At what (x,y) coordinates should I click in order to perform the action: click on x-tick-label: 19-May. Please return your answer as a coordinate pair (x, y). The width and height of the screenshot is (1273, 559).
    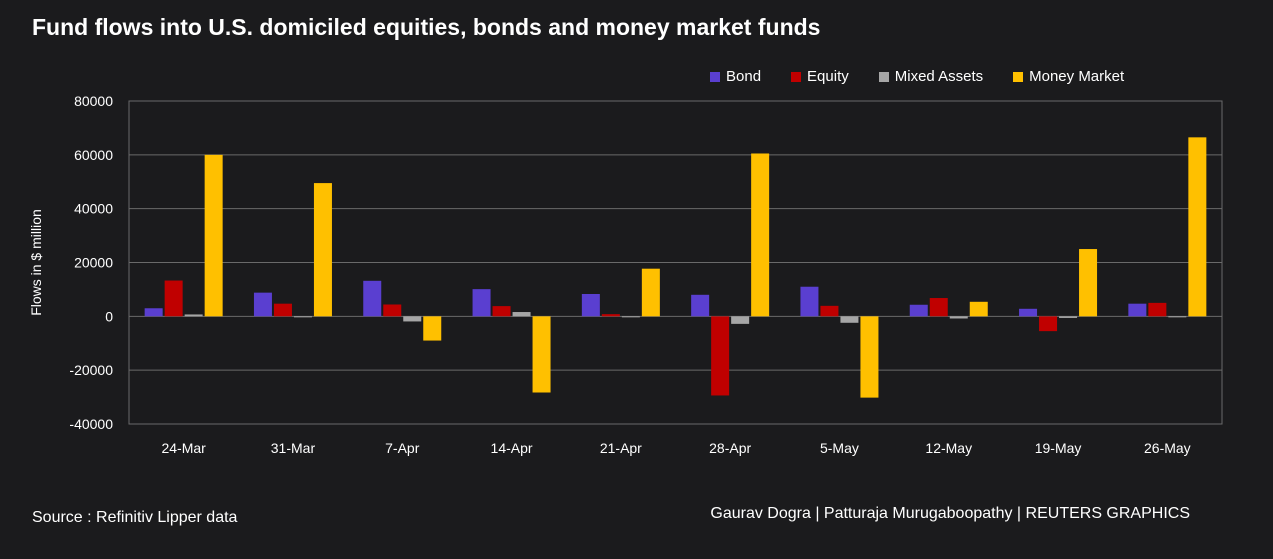
    Looking at the image, I should click on (1058, 448).